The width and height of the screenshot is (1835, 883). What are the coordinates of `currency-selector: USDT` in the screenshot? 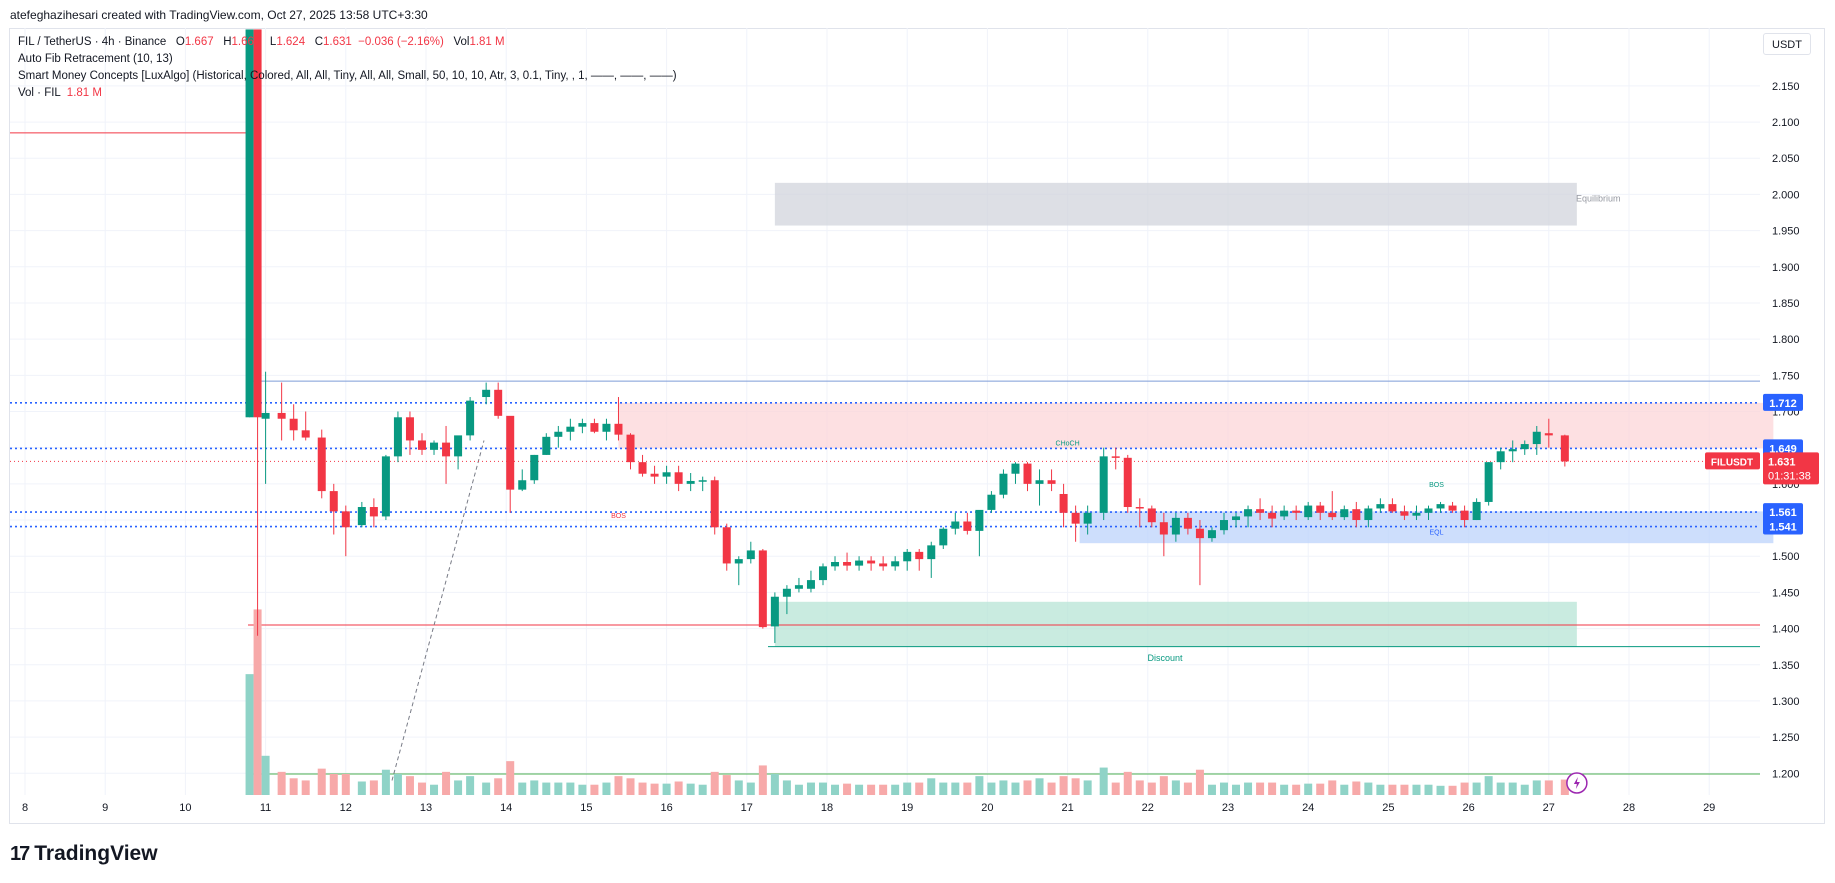 It's located at (1787, 44).